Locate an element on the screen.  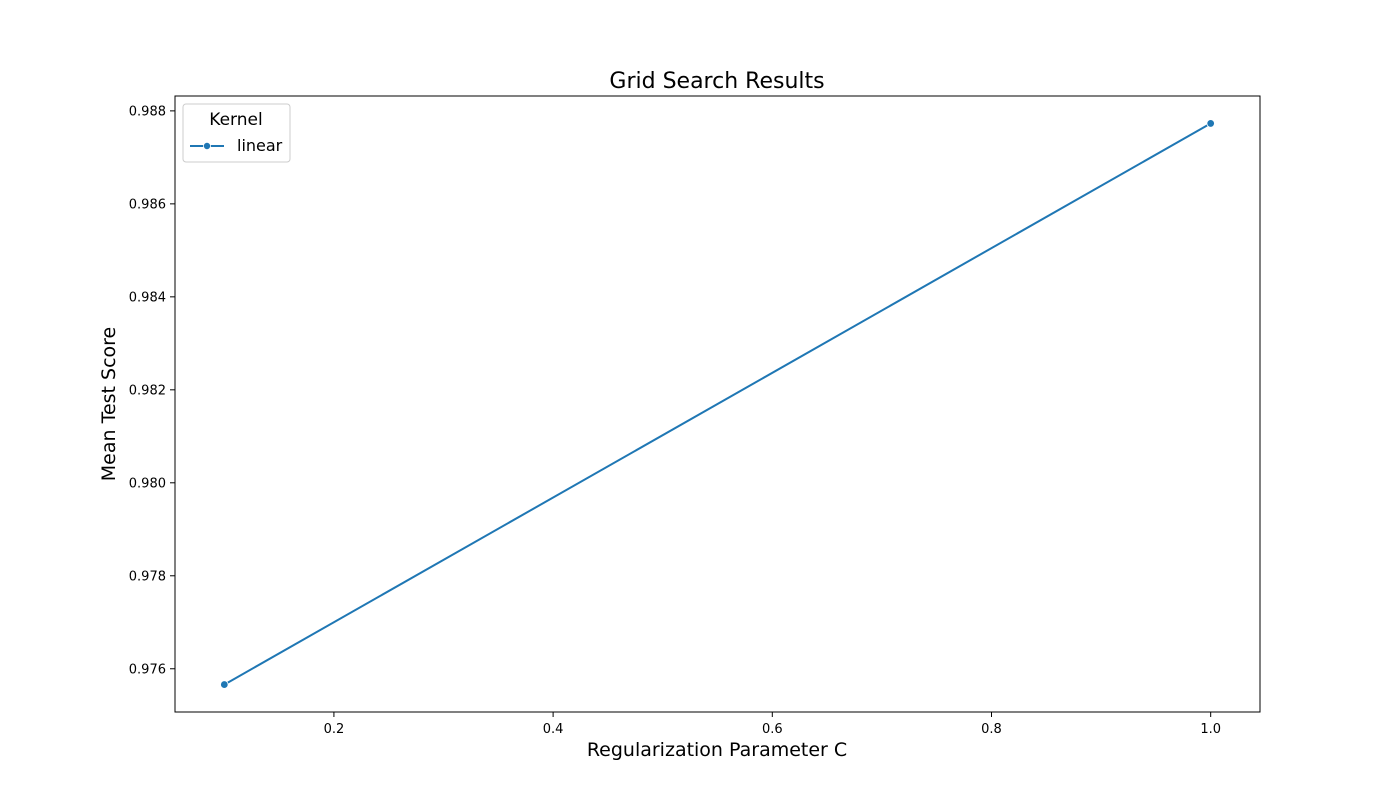
y-axis-title: Mean Test Score is located at coordinates (109, 404).